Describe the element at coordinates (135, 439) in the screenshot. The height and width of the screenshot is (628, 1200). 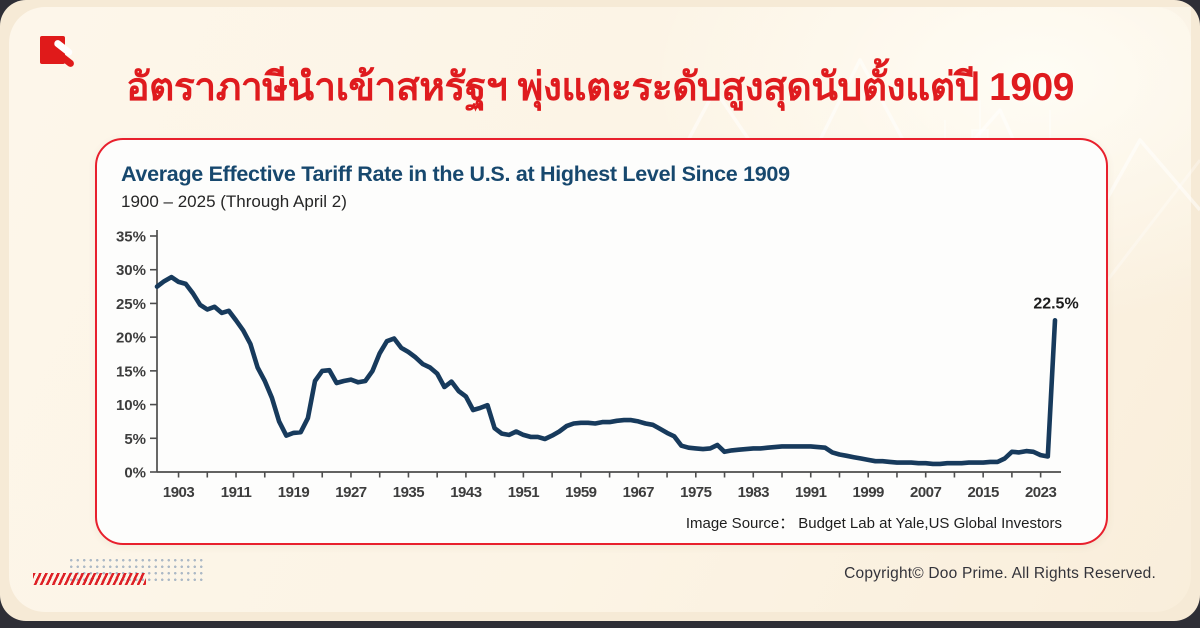
I see `svg-text: 5%` at that location.